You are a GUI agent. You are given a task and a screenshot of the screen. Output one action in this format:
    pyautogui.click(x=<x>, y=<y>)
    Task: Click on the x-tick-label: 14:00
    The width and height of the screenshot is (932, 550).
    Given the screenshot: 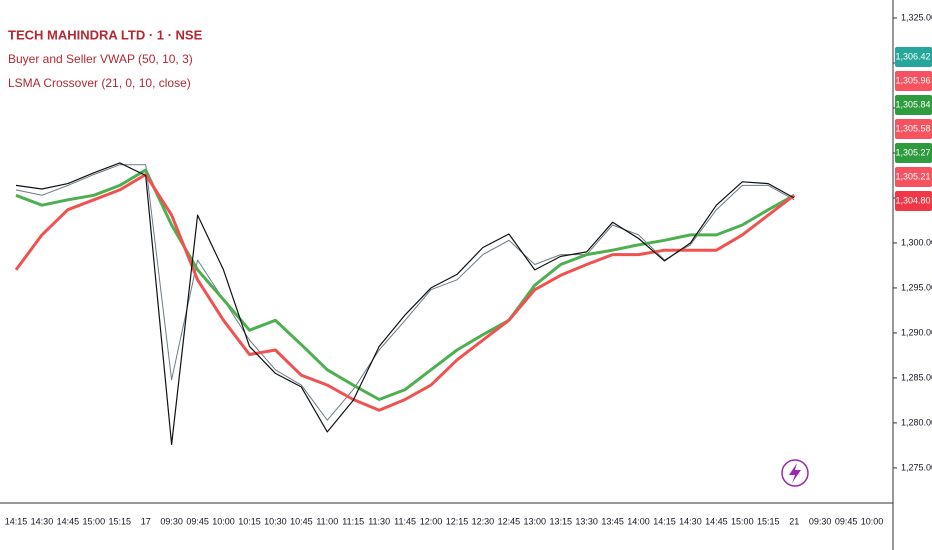 What is the action you would take?
    pyautogui.click(x=638, y=521)
    